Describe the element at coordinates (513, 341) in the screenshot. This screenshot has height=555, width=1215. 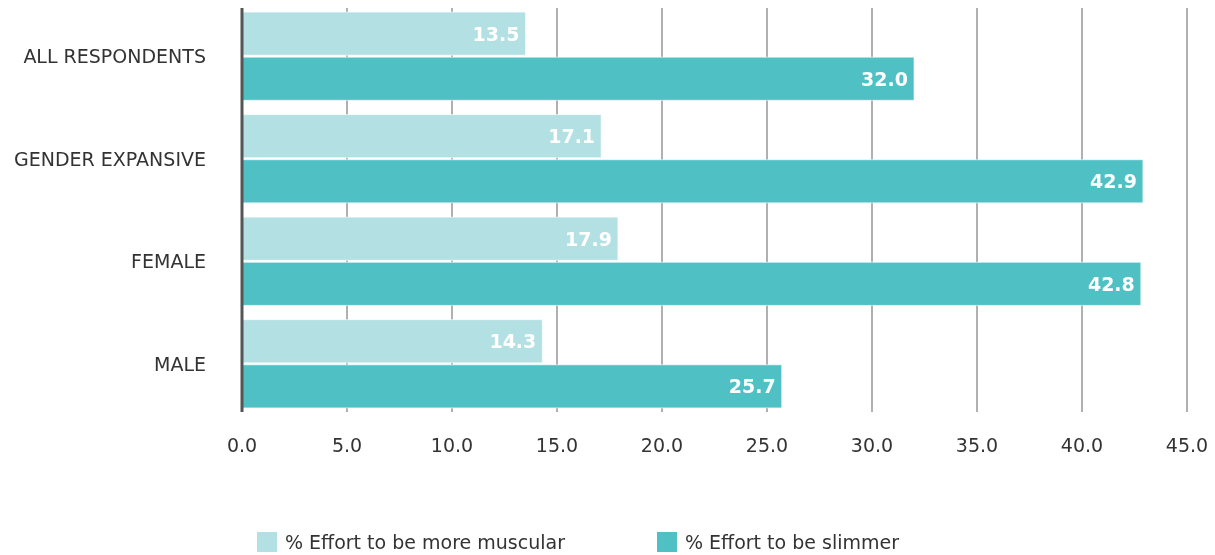
I see `data-label: 14.3` at that location.